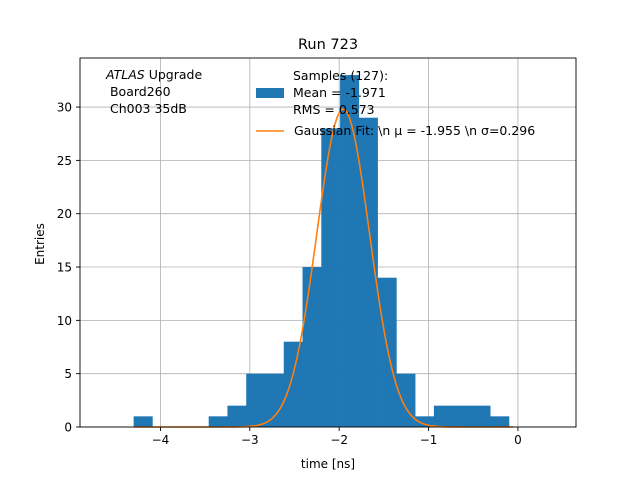 Image resolution: width=640 pixels, height=484 pixels. I want to click on legend-label-samples: RMS = 0.573, so click(334, 109).